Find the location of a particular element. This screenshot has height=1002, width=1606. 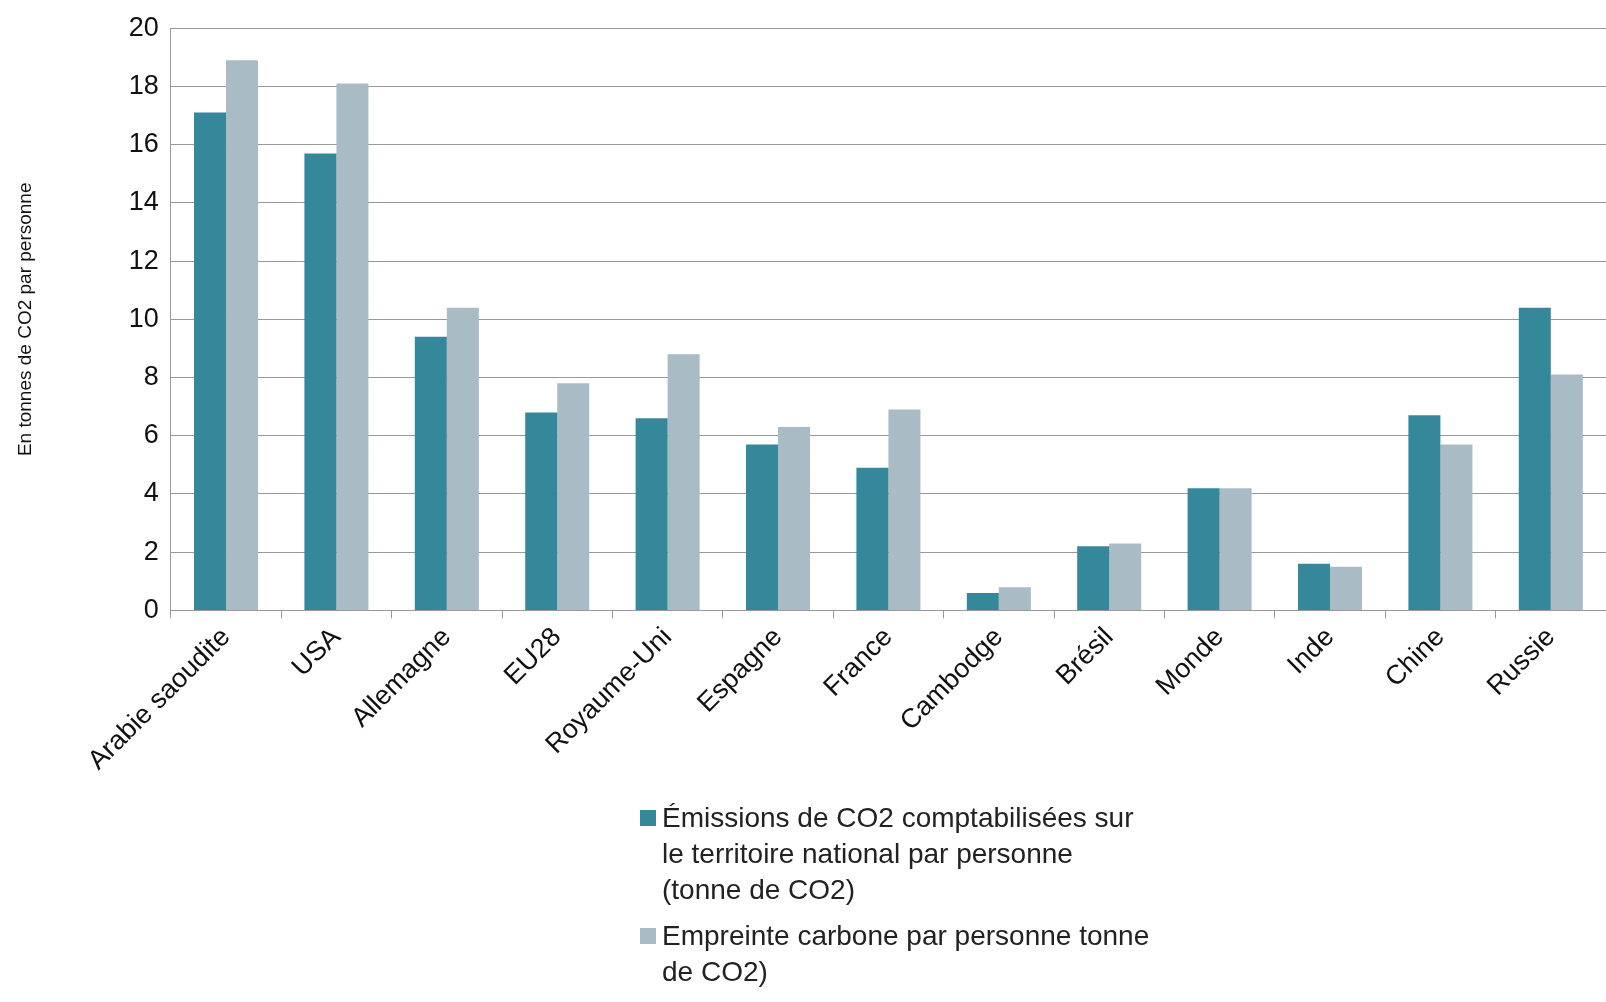

legend-label: Empreinte carbone par personne tonne de CO2) is located at coordinates (906, 954).